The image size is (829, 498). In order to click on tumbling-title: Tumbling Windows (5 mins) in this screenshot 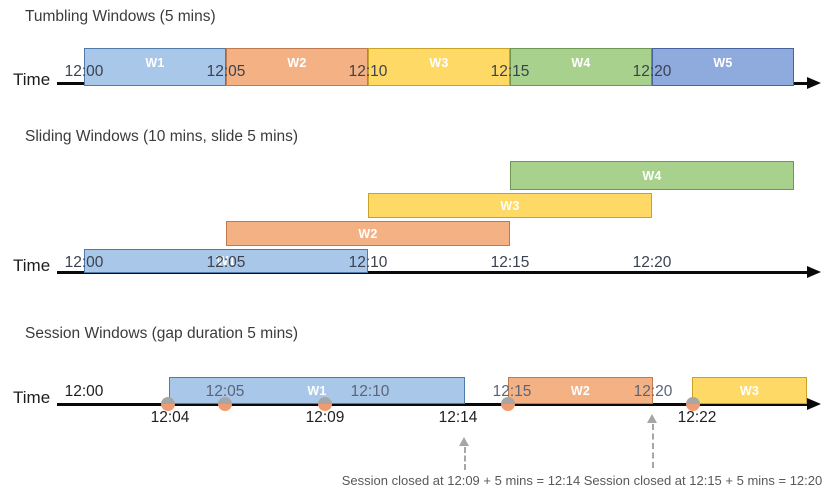, I will do `click(120, 16)`.